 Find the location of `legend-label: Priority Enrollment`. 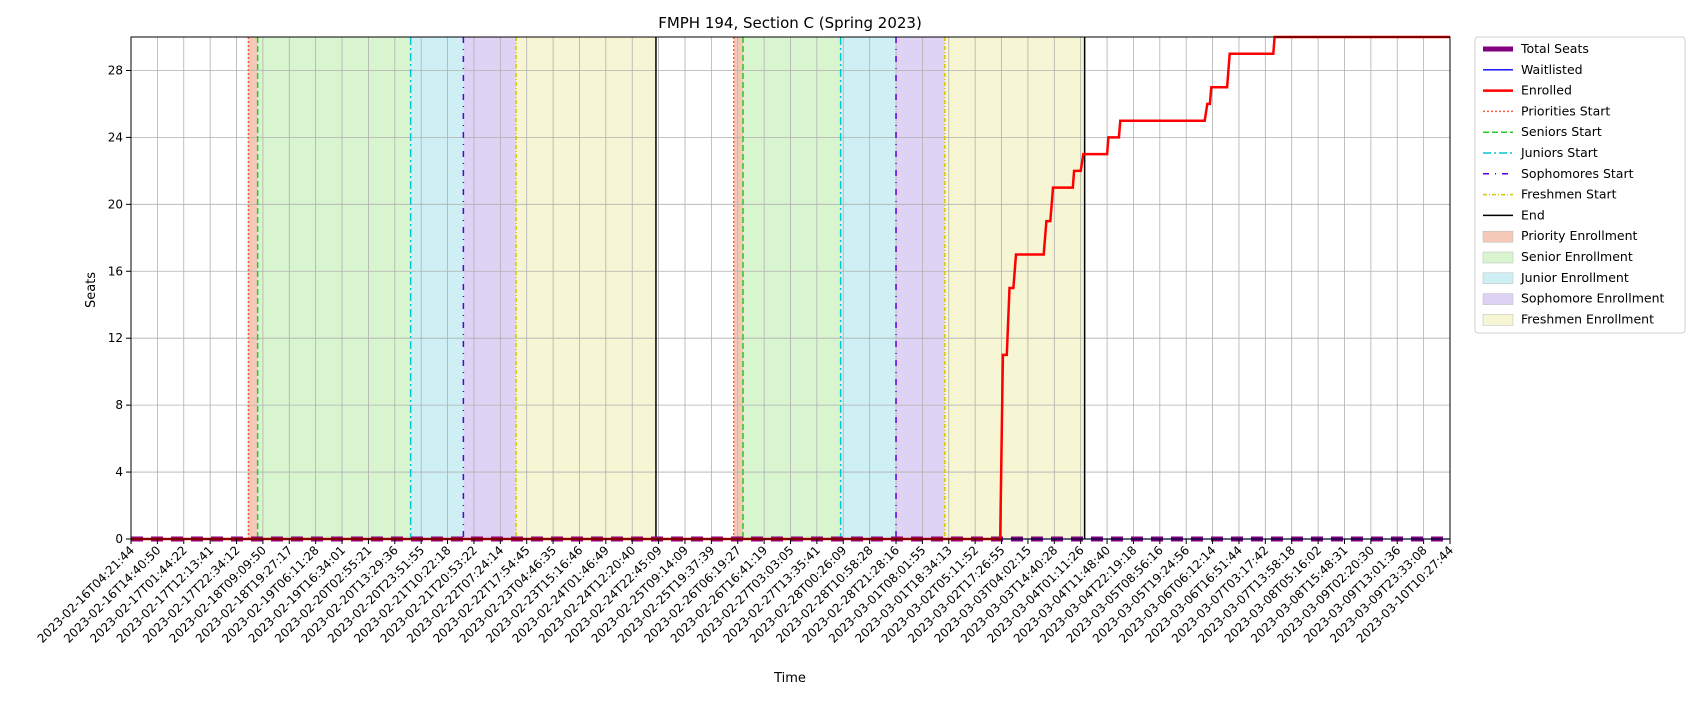

legend-label: Priority Enrollment is located at coordinates (1579, 235).